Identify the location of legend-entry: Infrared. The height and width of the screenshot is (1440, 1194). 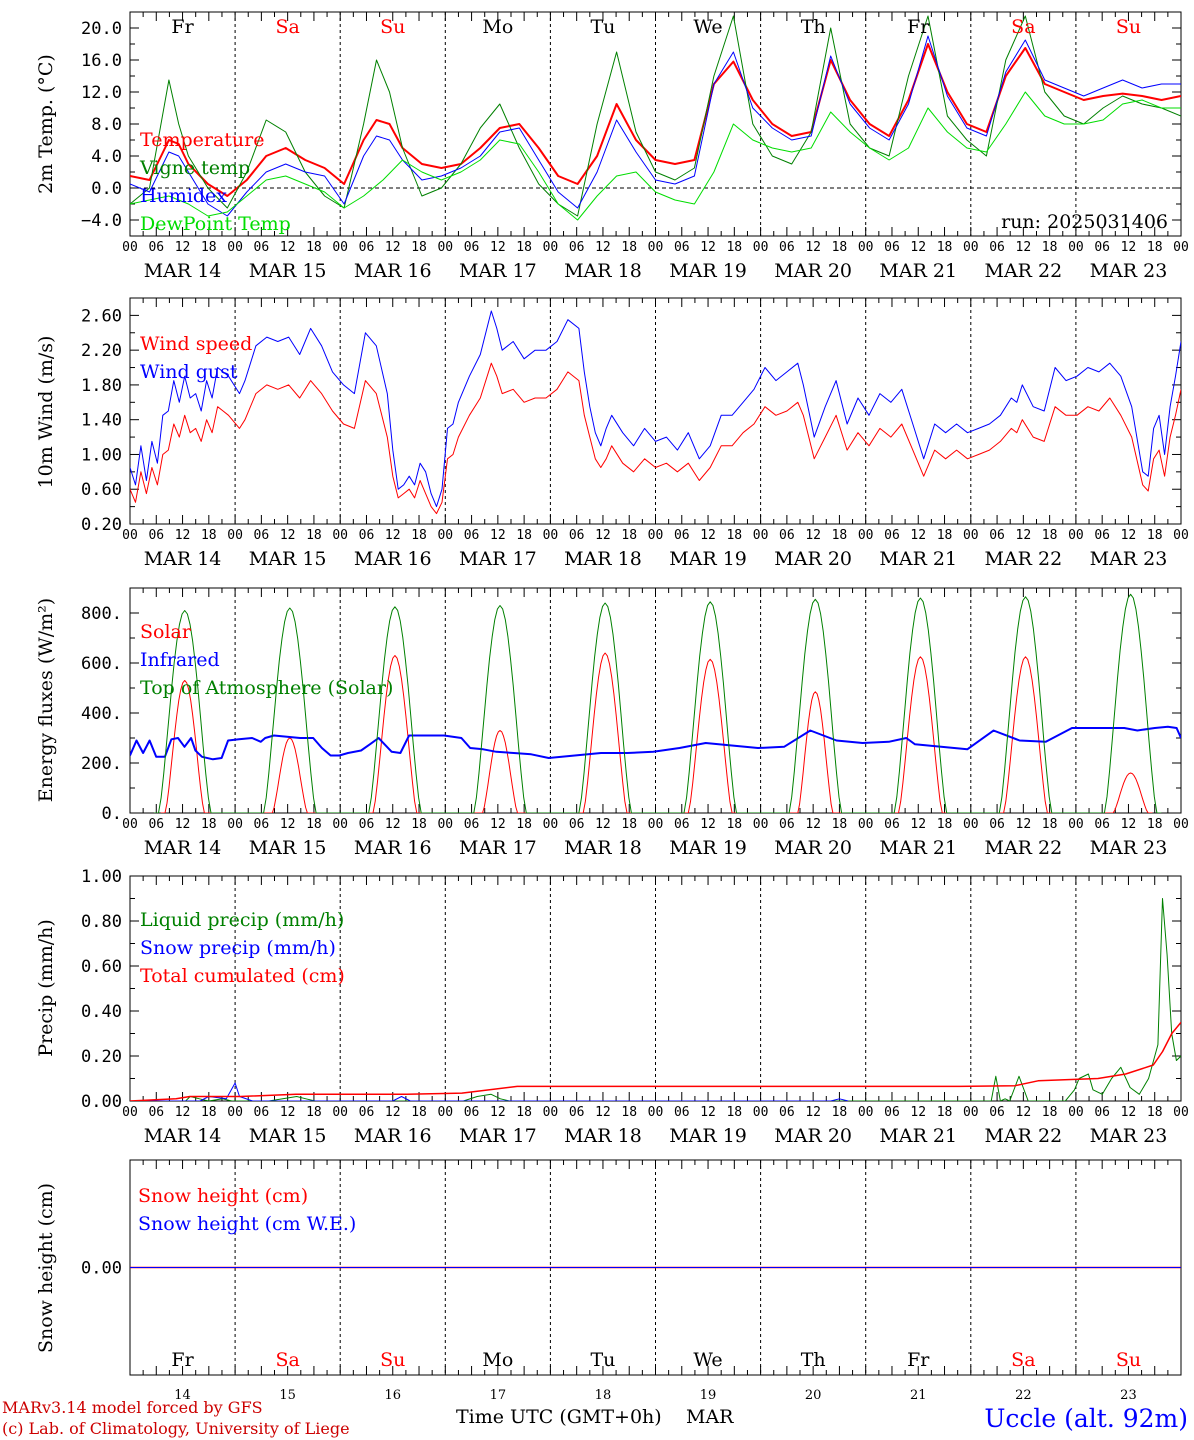
(180, 660).